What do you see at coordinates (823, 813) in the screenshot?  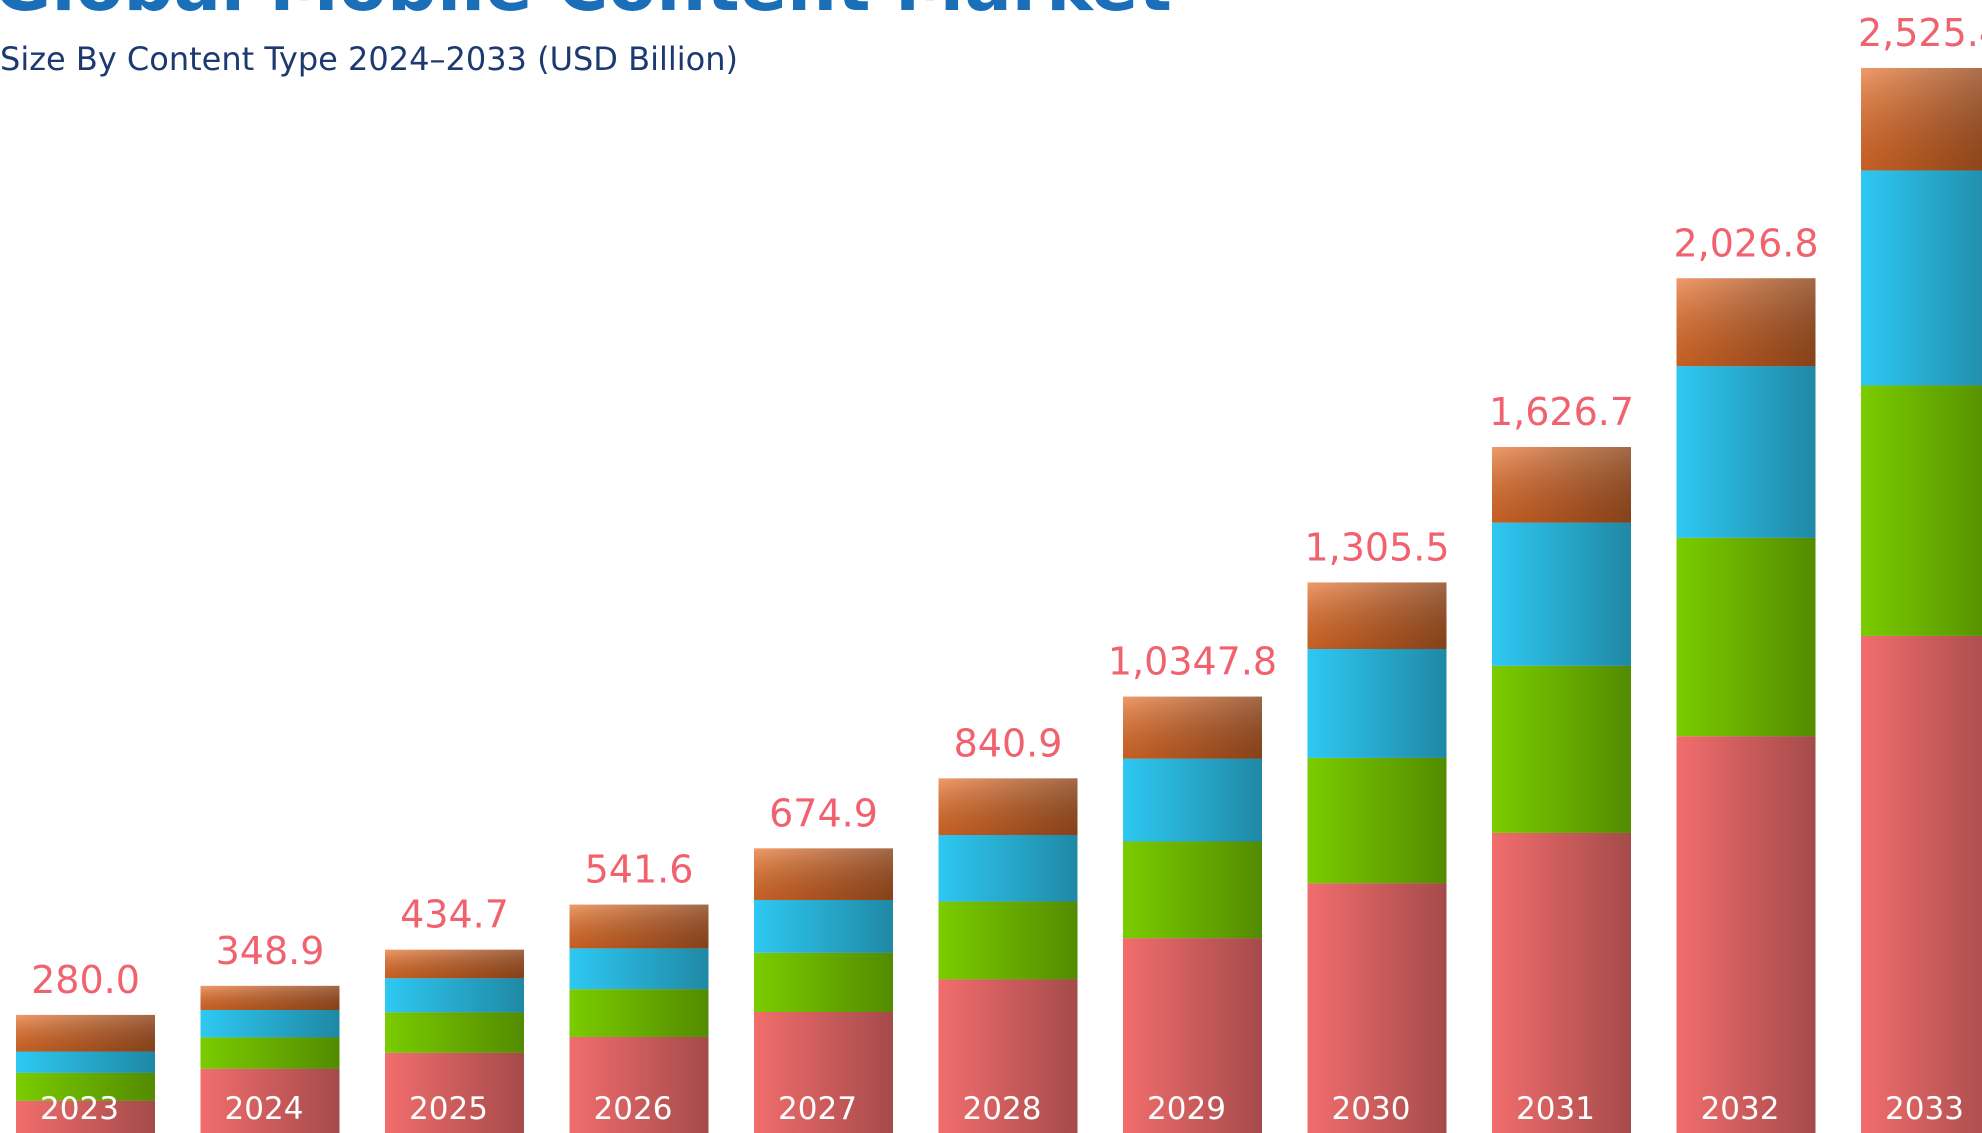 I see `total-label: 674.9` at bounding box center [823, 813].